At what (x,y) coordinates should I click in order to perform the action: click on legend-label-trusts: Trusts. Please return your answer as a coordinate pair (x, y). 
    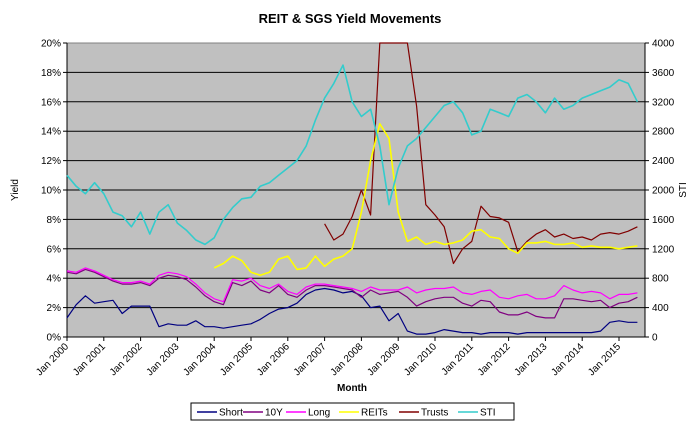
    Looking at the image, I should click on (434, 413).